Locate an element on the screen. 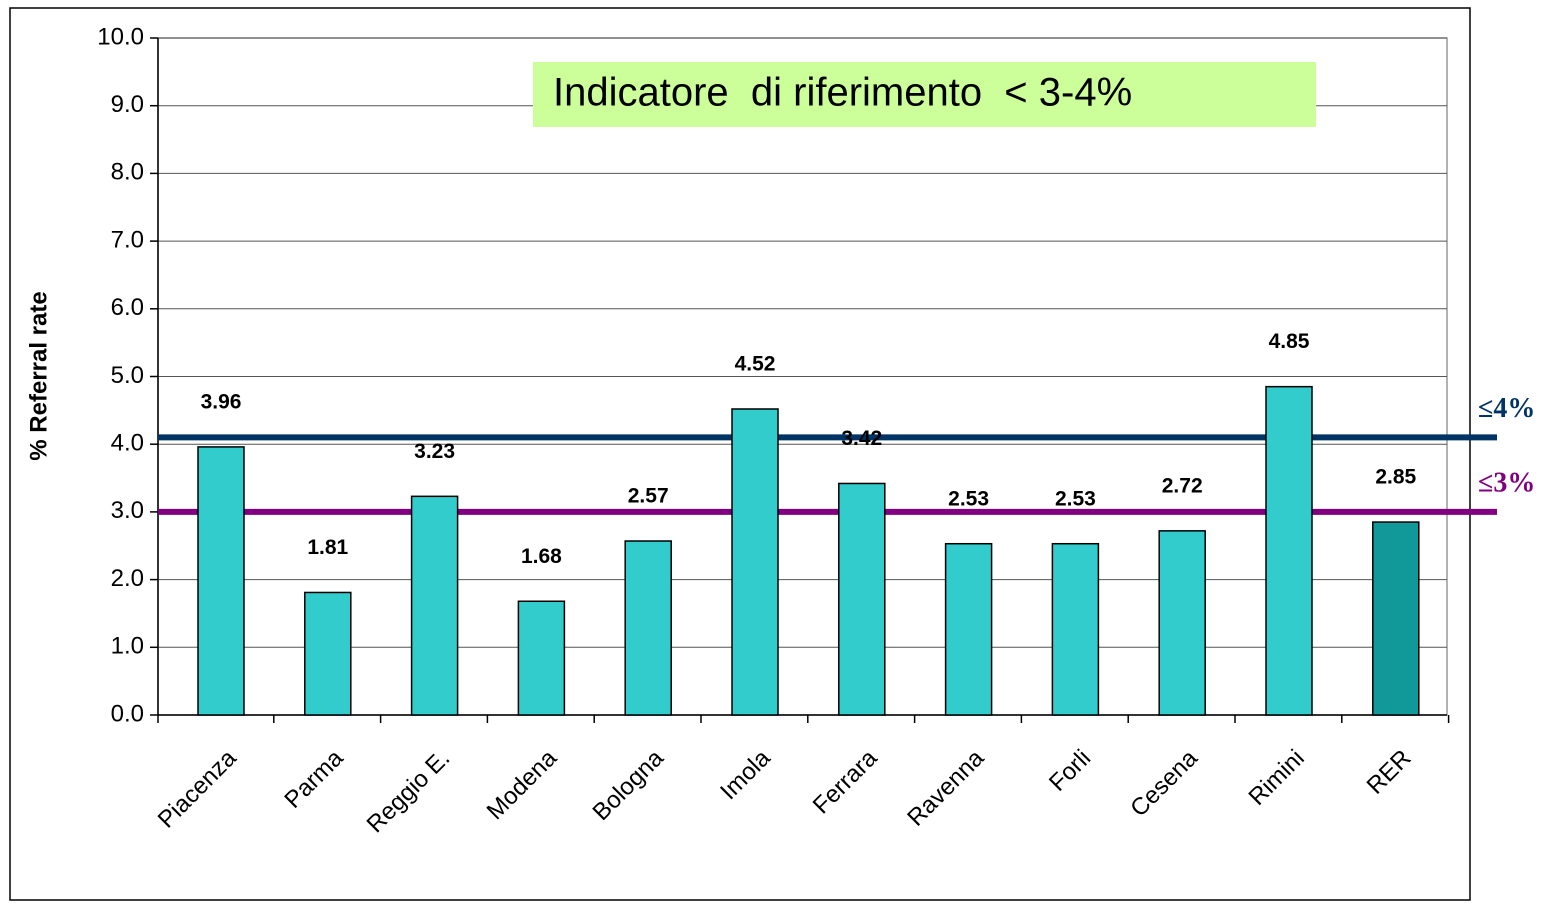 The height and width of the screenshot is (905, 1546). data-label: 2.57 is located at coordinates (648, 496).